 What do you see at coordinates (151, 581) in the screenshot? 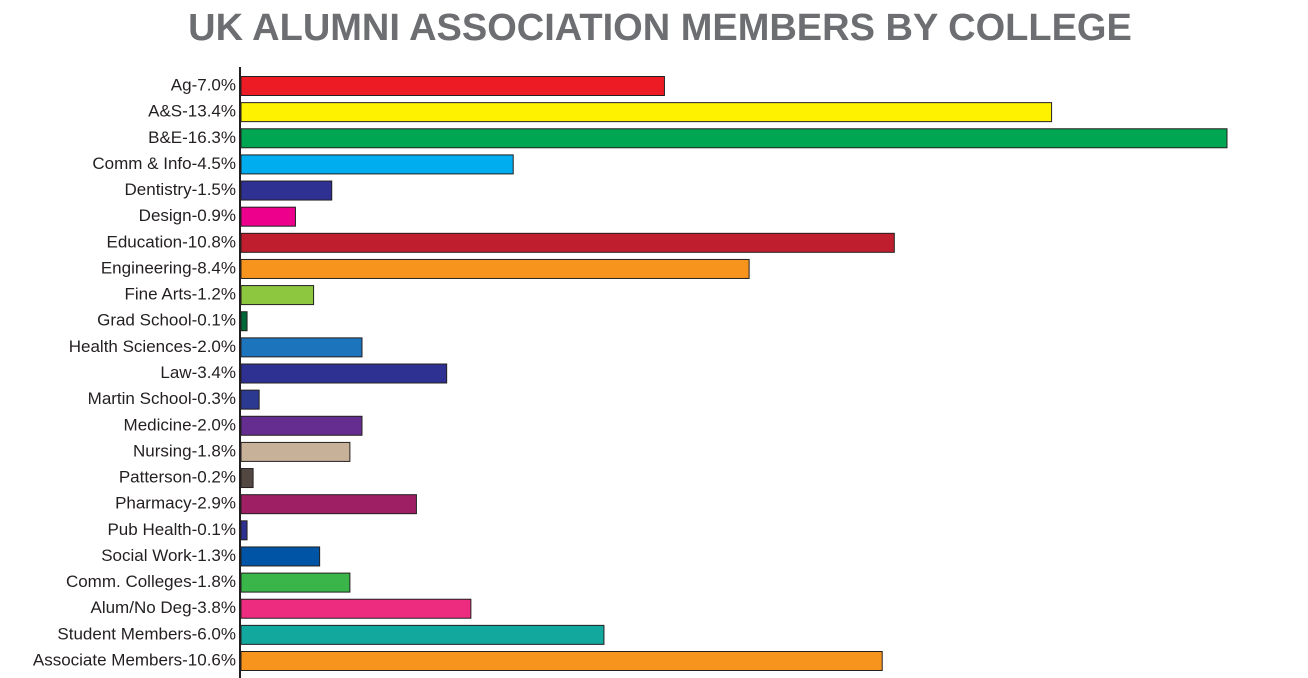
I see `category-label: Comm. Colleges-1.8%` at bounding box center [151, 581].